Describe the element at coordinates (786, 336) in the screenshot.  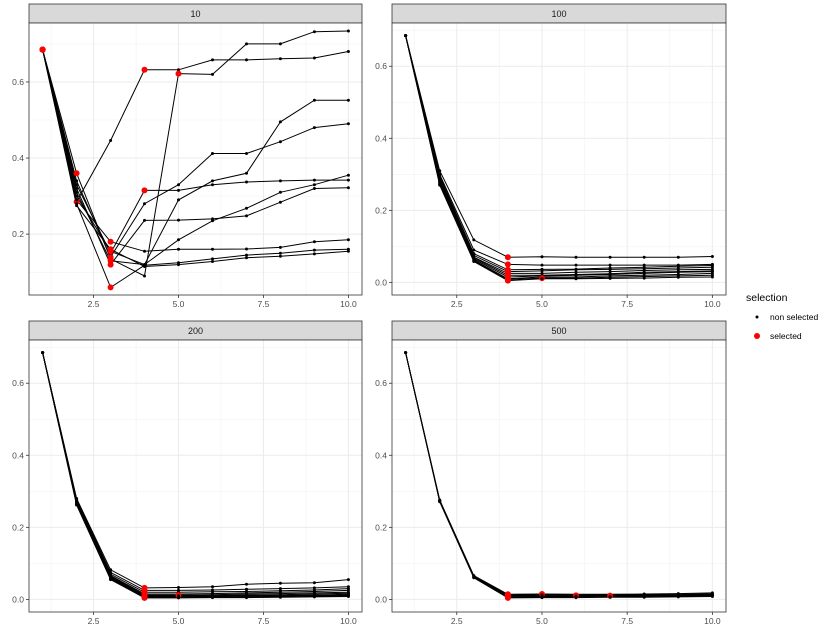
I see `legend-label-selected: selected` at that location.